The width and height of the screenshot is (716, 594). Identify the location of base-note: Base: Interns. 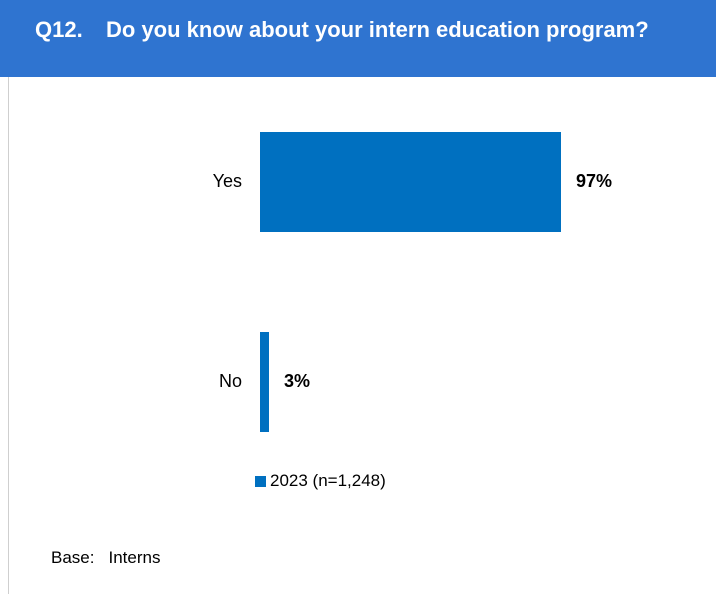
(105, 558).